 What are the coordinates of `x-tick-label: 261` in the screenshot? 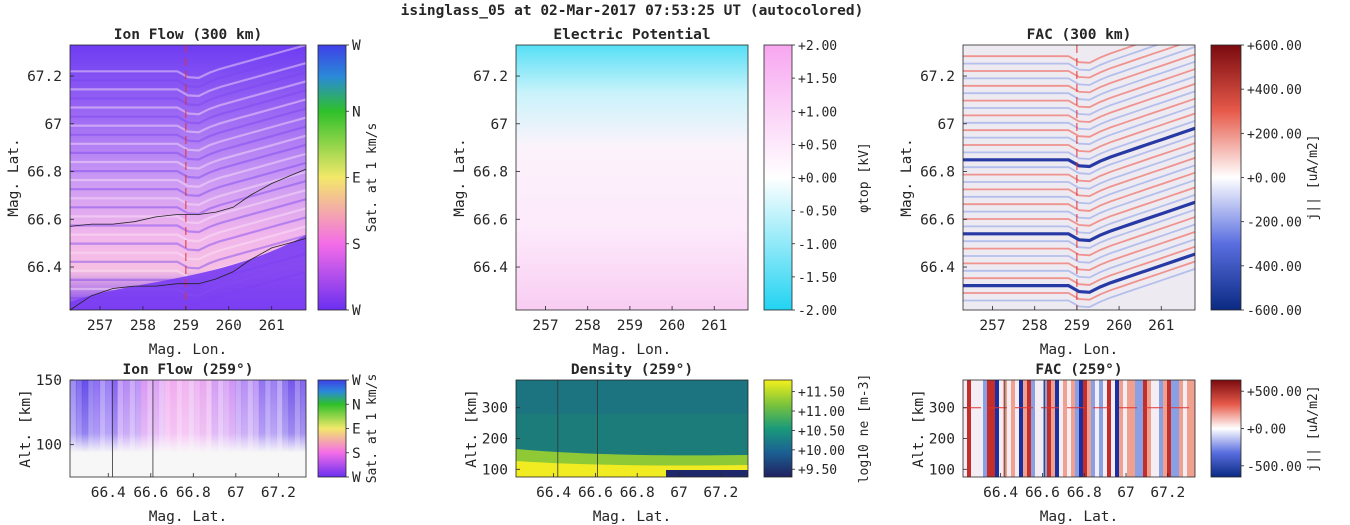 It's located at (714, 326).